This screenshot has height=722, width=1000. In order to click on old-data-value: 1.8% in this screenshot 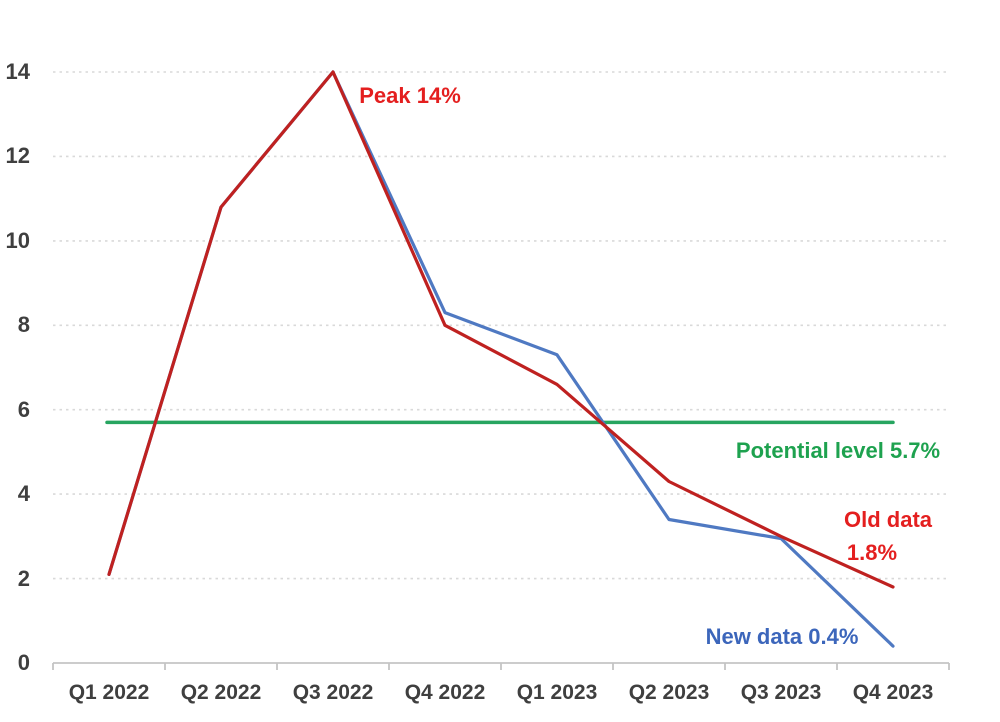, I will do `click(872, 552)`.